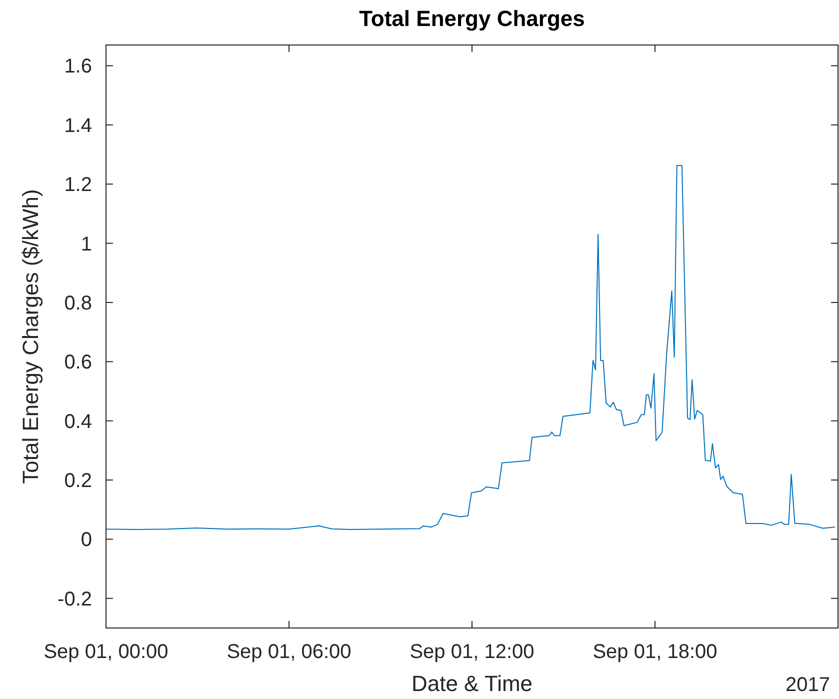  Describe the element at coordinates (472, 683) in the screenshot. I see `x-axis-title: Date & Time` at that location.